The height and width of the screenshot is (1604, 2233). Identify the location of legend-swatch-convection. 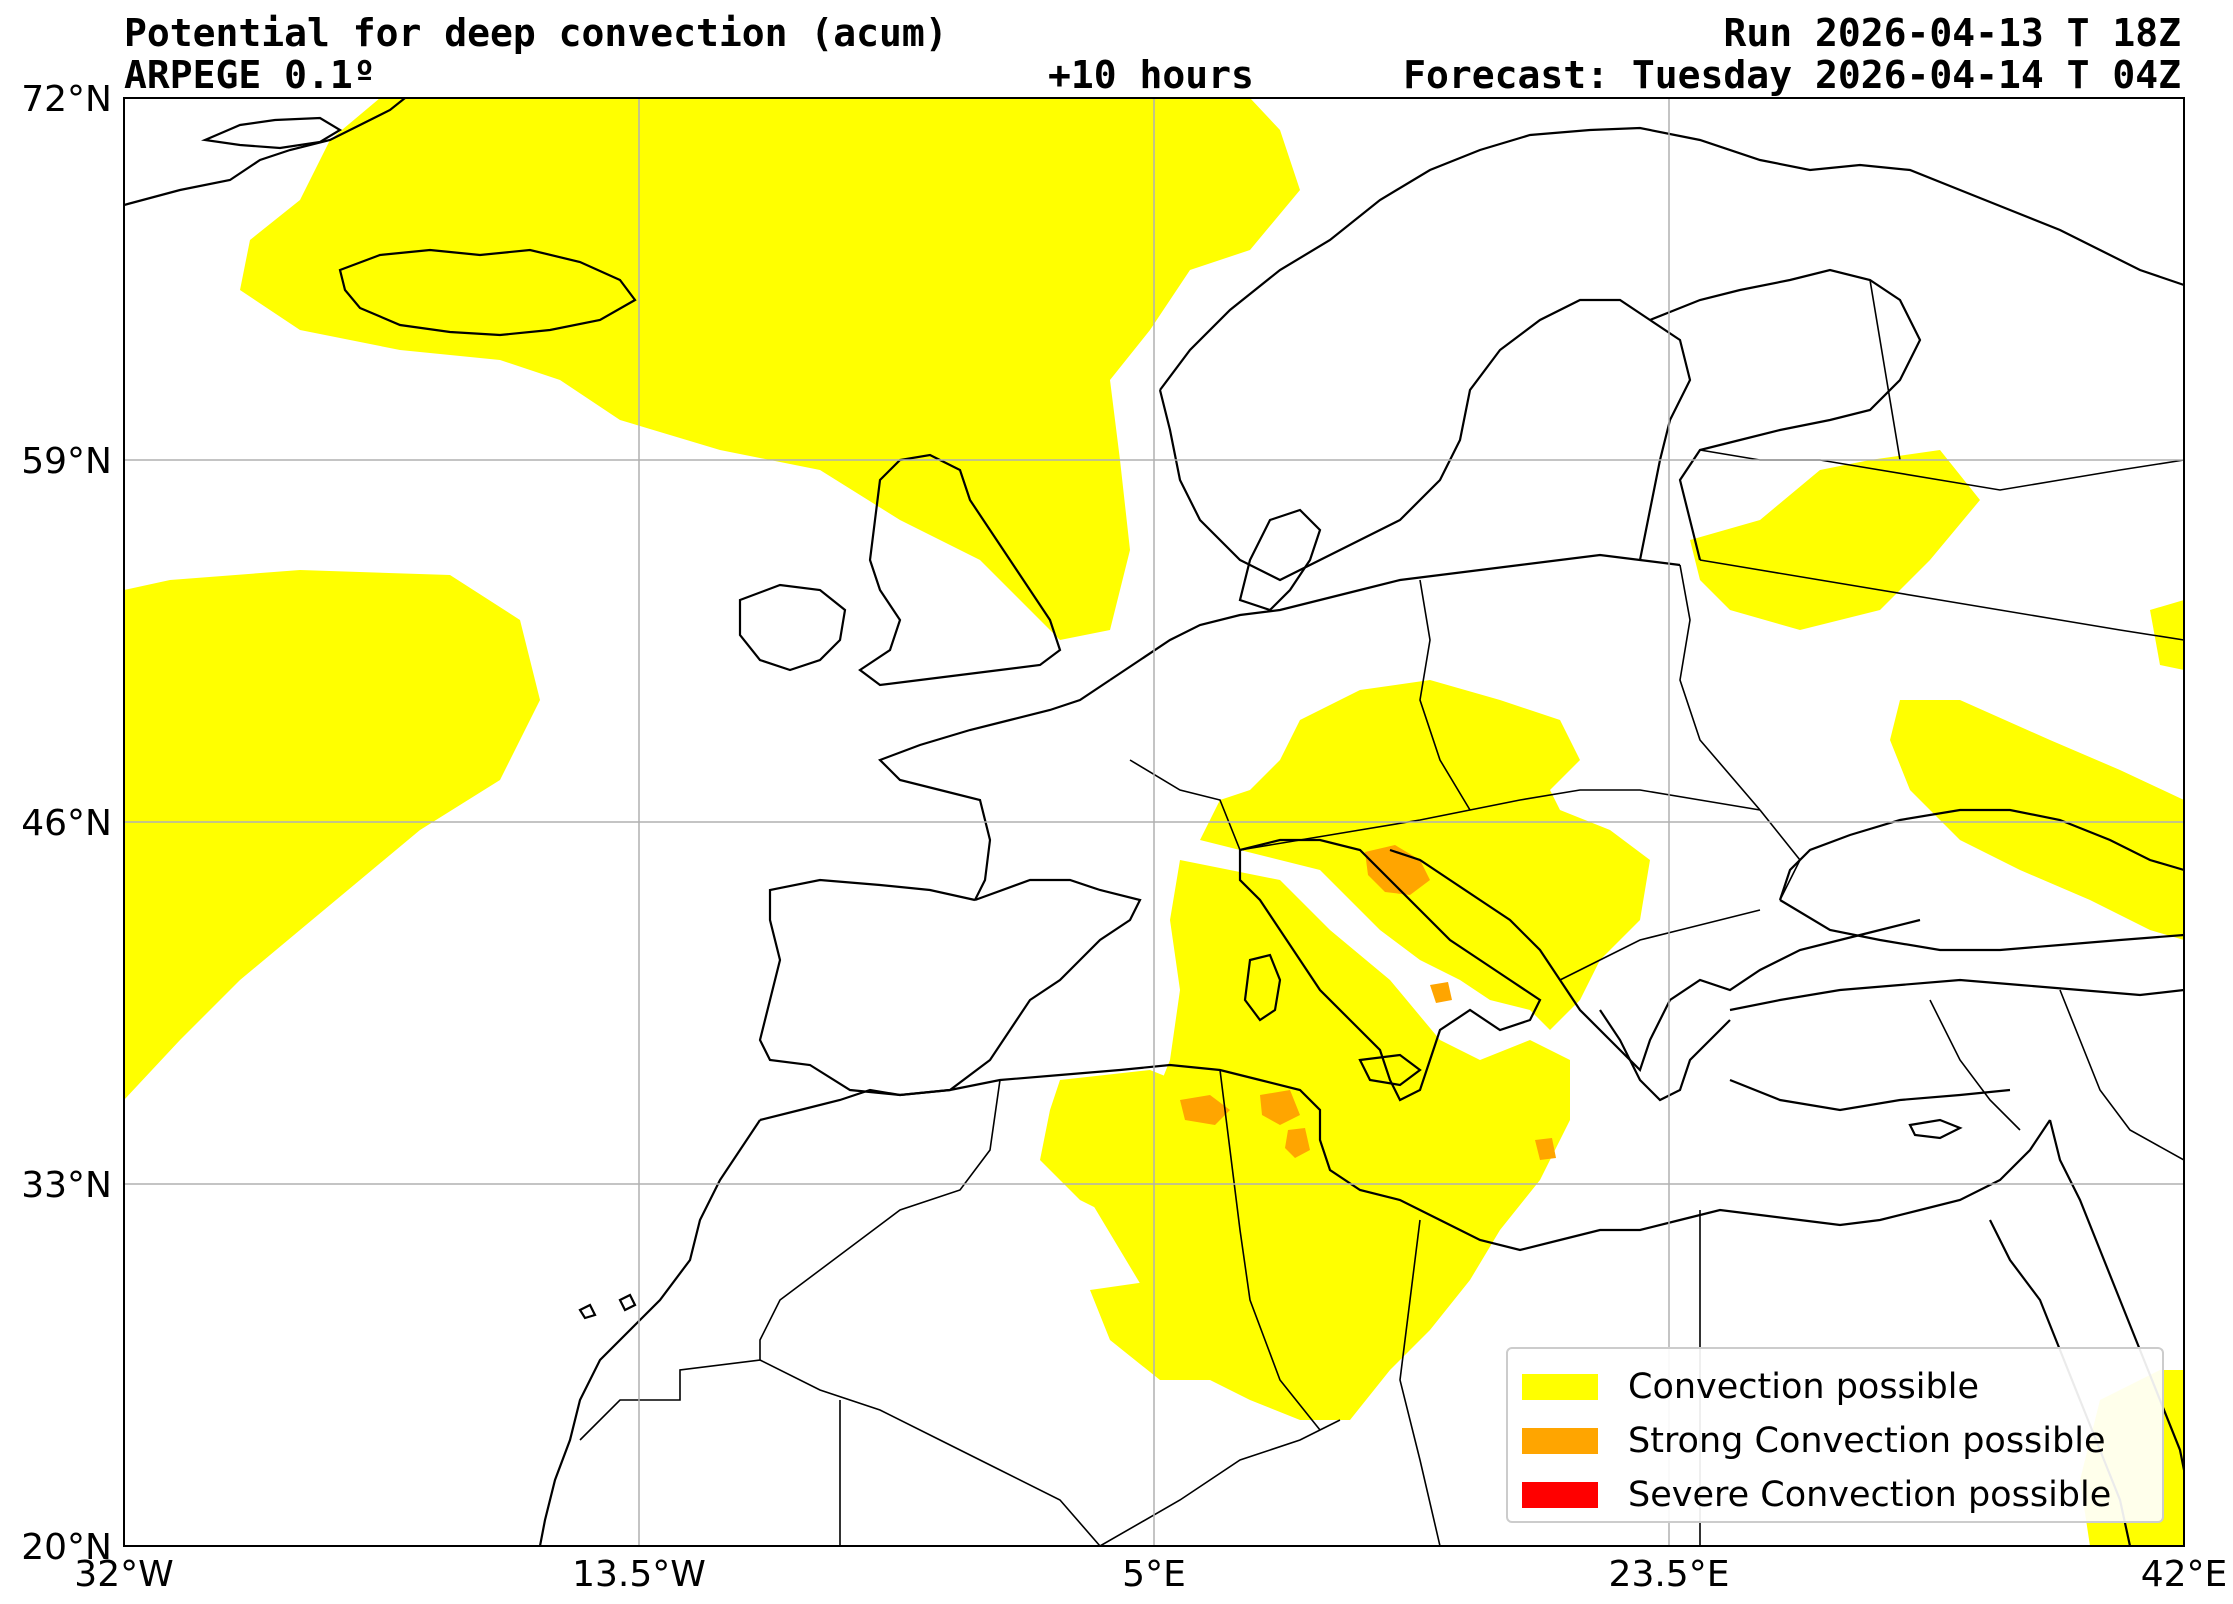
(1560, 1387).